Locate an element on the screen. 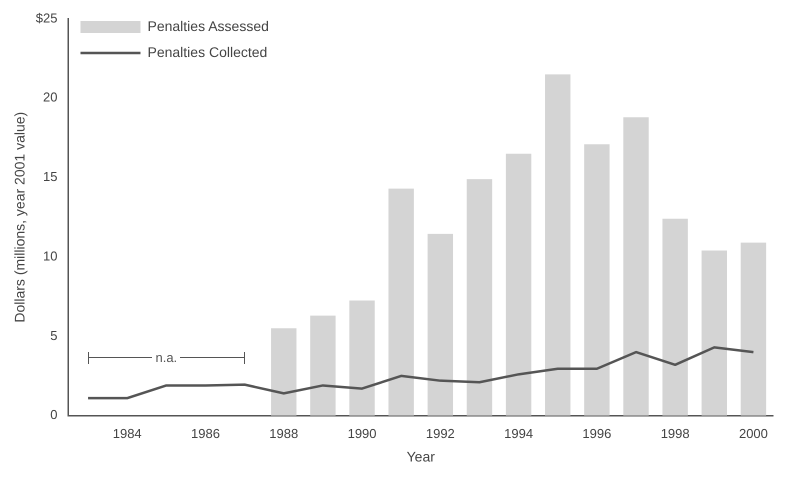 The width and height of the screenshot is (798, 481). y-axis-title: Dollars (millions, year 2001 value) is located at coordinates (19, 217).